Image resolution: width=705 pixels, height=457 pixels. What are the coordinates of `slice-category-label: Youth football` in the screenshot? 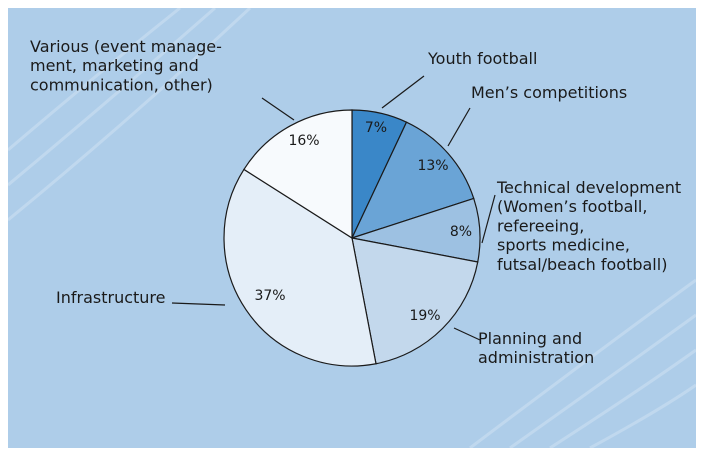 It's located at (482, 58).